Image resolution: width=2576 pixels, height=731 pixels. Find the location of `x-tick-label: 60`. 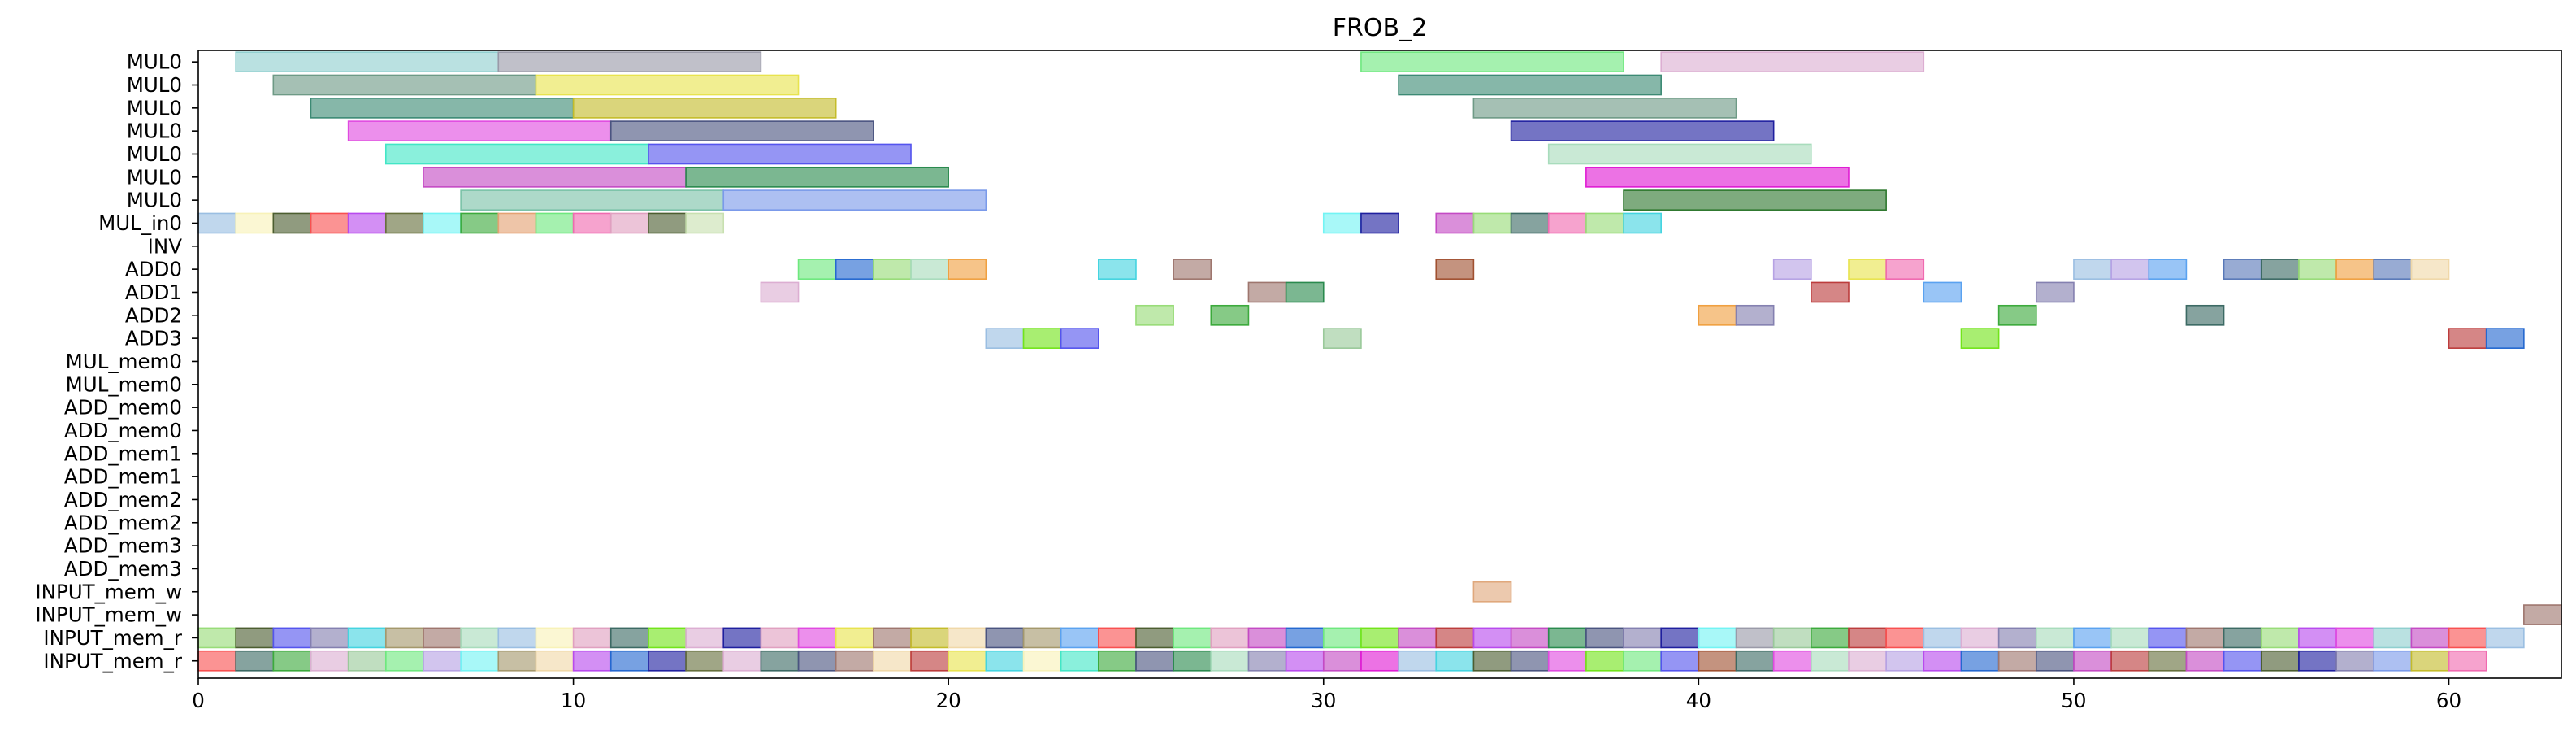

x-tick-label: 60 is located at coordinates (2448, 701).